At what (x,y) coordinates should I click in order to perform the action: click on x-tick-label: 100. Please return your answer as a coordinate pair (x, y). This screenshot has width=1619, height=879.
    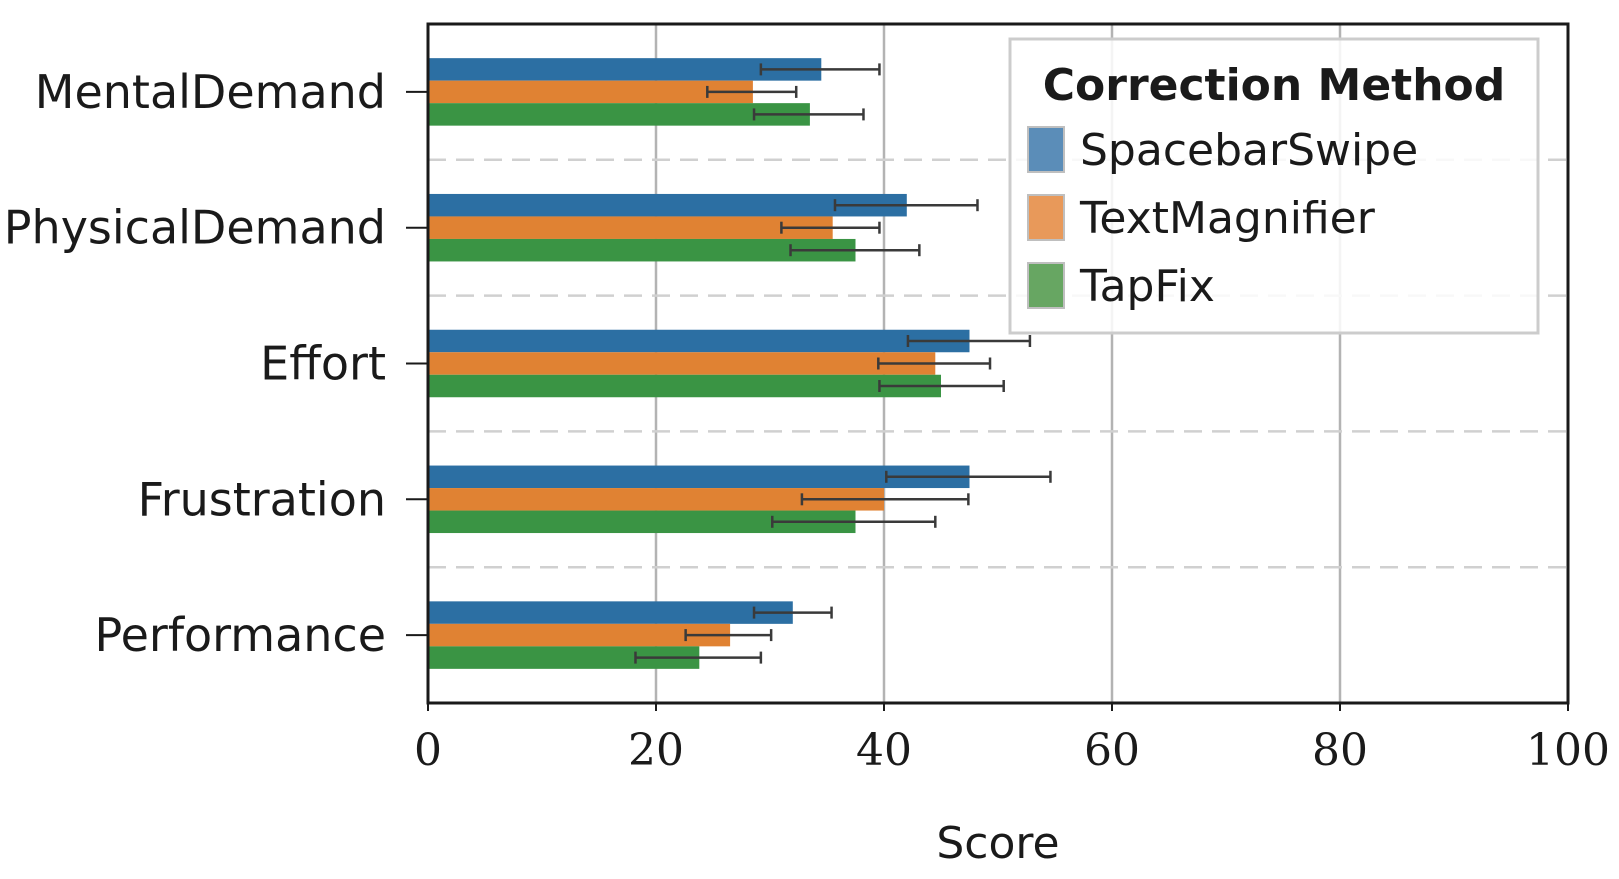
    Looking at the image, I should click on (1568, 750).